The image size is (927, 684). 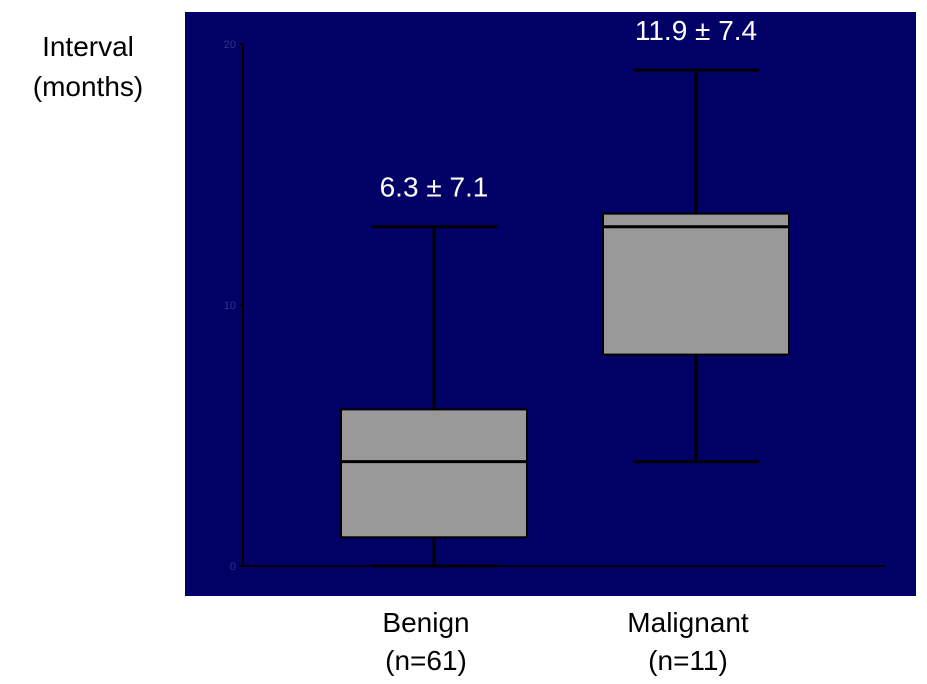 I want to click on x-category-label: Malignant, so click(x=688, y=622).